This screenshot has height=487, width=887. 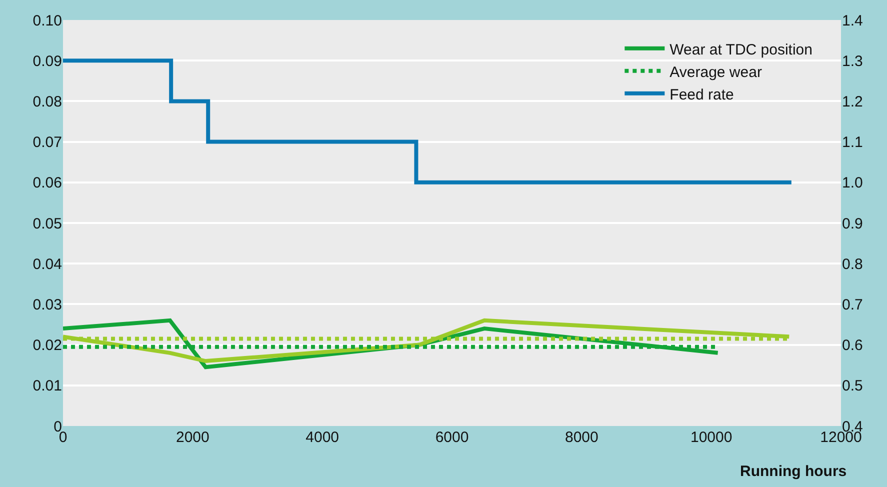 What do you see at coordinates (852, 386) in the screenshot?
I see `y2-tick-label: 0.5` at bounding box center [852, 386].